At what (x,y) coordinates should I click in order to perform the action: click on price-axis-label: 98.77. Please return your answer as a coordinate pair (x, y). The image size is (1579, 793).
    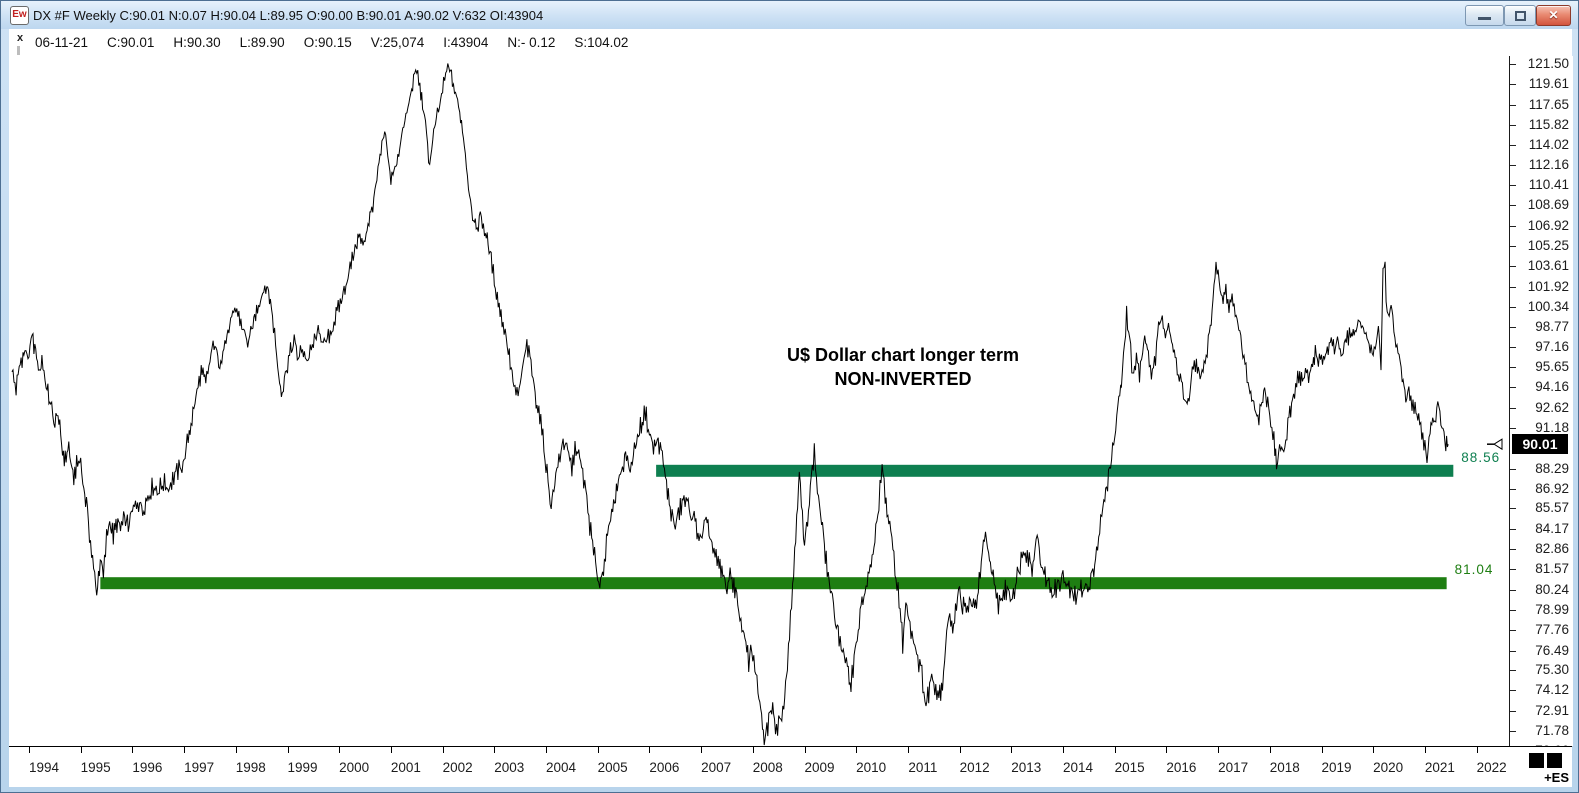
    Looking at the image, I should click on (1552, 326).